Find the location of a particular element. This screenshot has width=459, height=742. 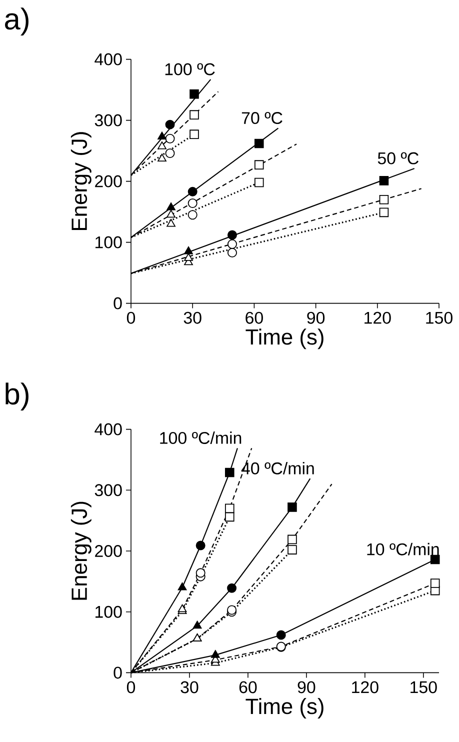

chart-title: b) is located at coordinates (17, 396).